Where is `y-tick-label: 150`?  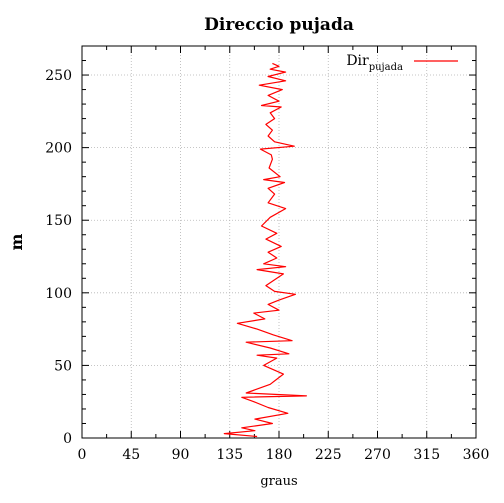 y-tick-label: 150 is located at coordinates (58, 221).